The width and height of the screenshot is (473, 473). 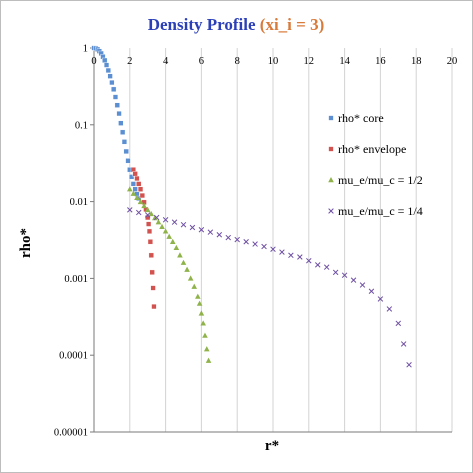 What do you see at coordinates (380, 180) in the screenshot?
I see `legend-label: mu_e/mu_c = 1/2` at bounding box center [380, 180].